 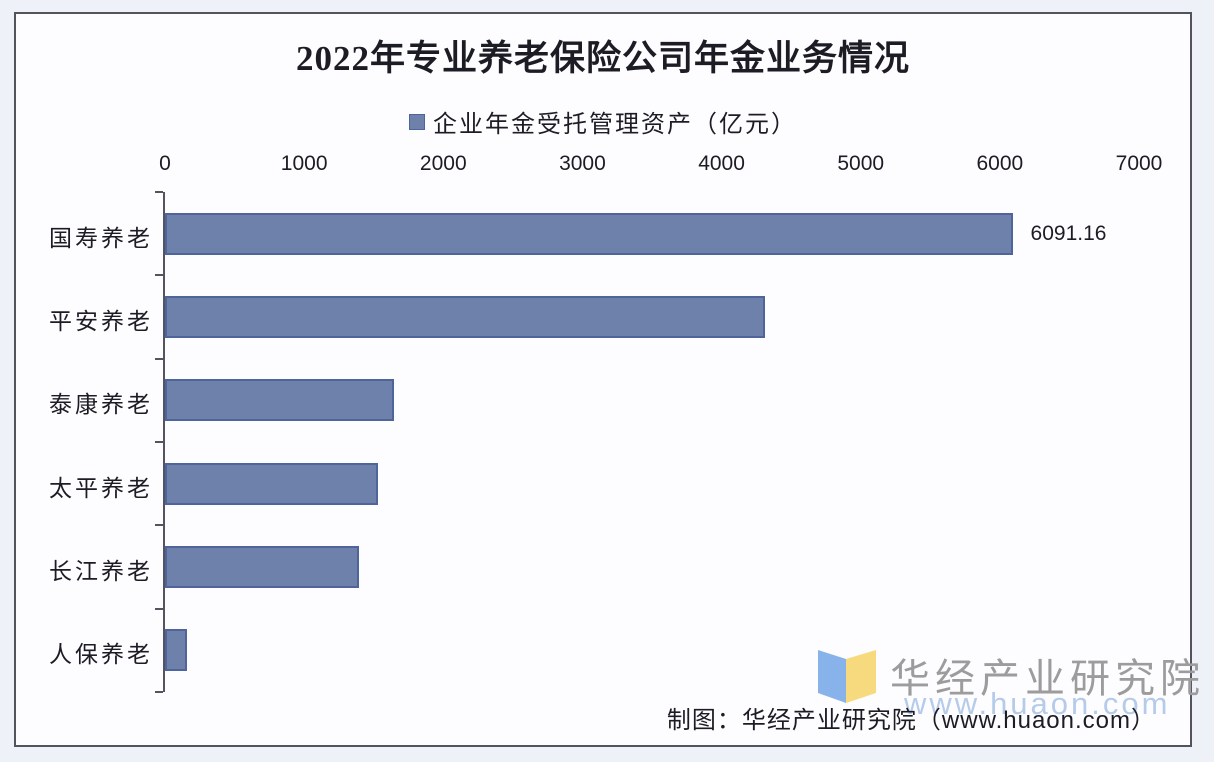 I want to click on x-tick-label: 0, so click(x=165, y=163).